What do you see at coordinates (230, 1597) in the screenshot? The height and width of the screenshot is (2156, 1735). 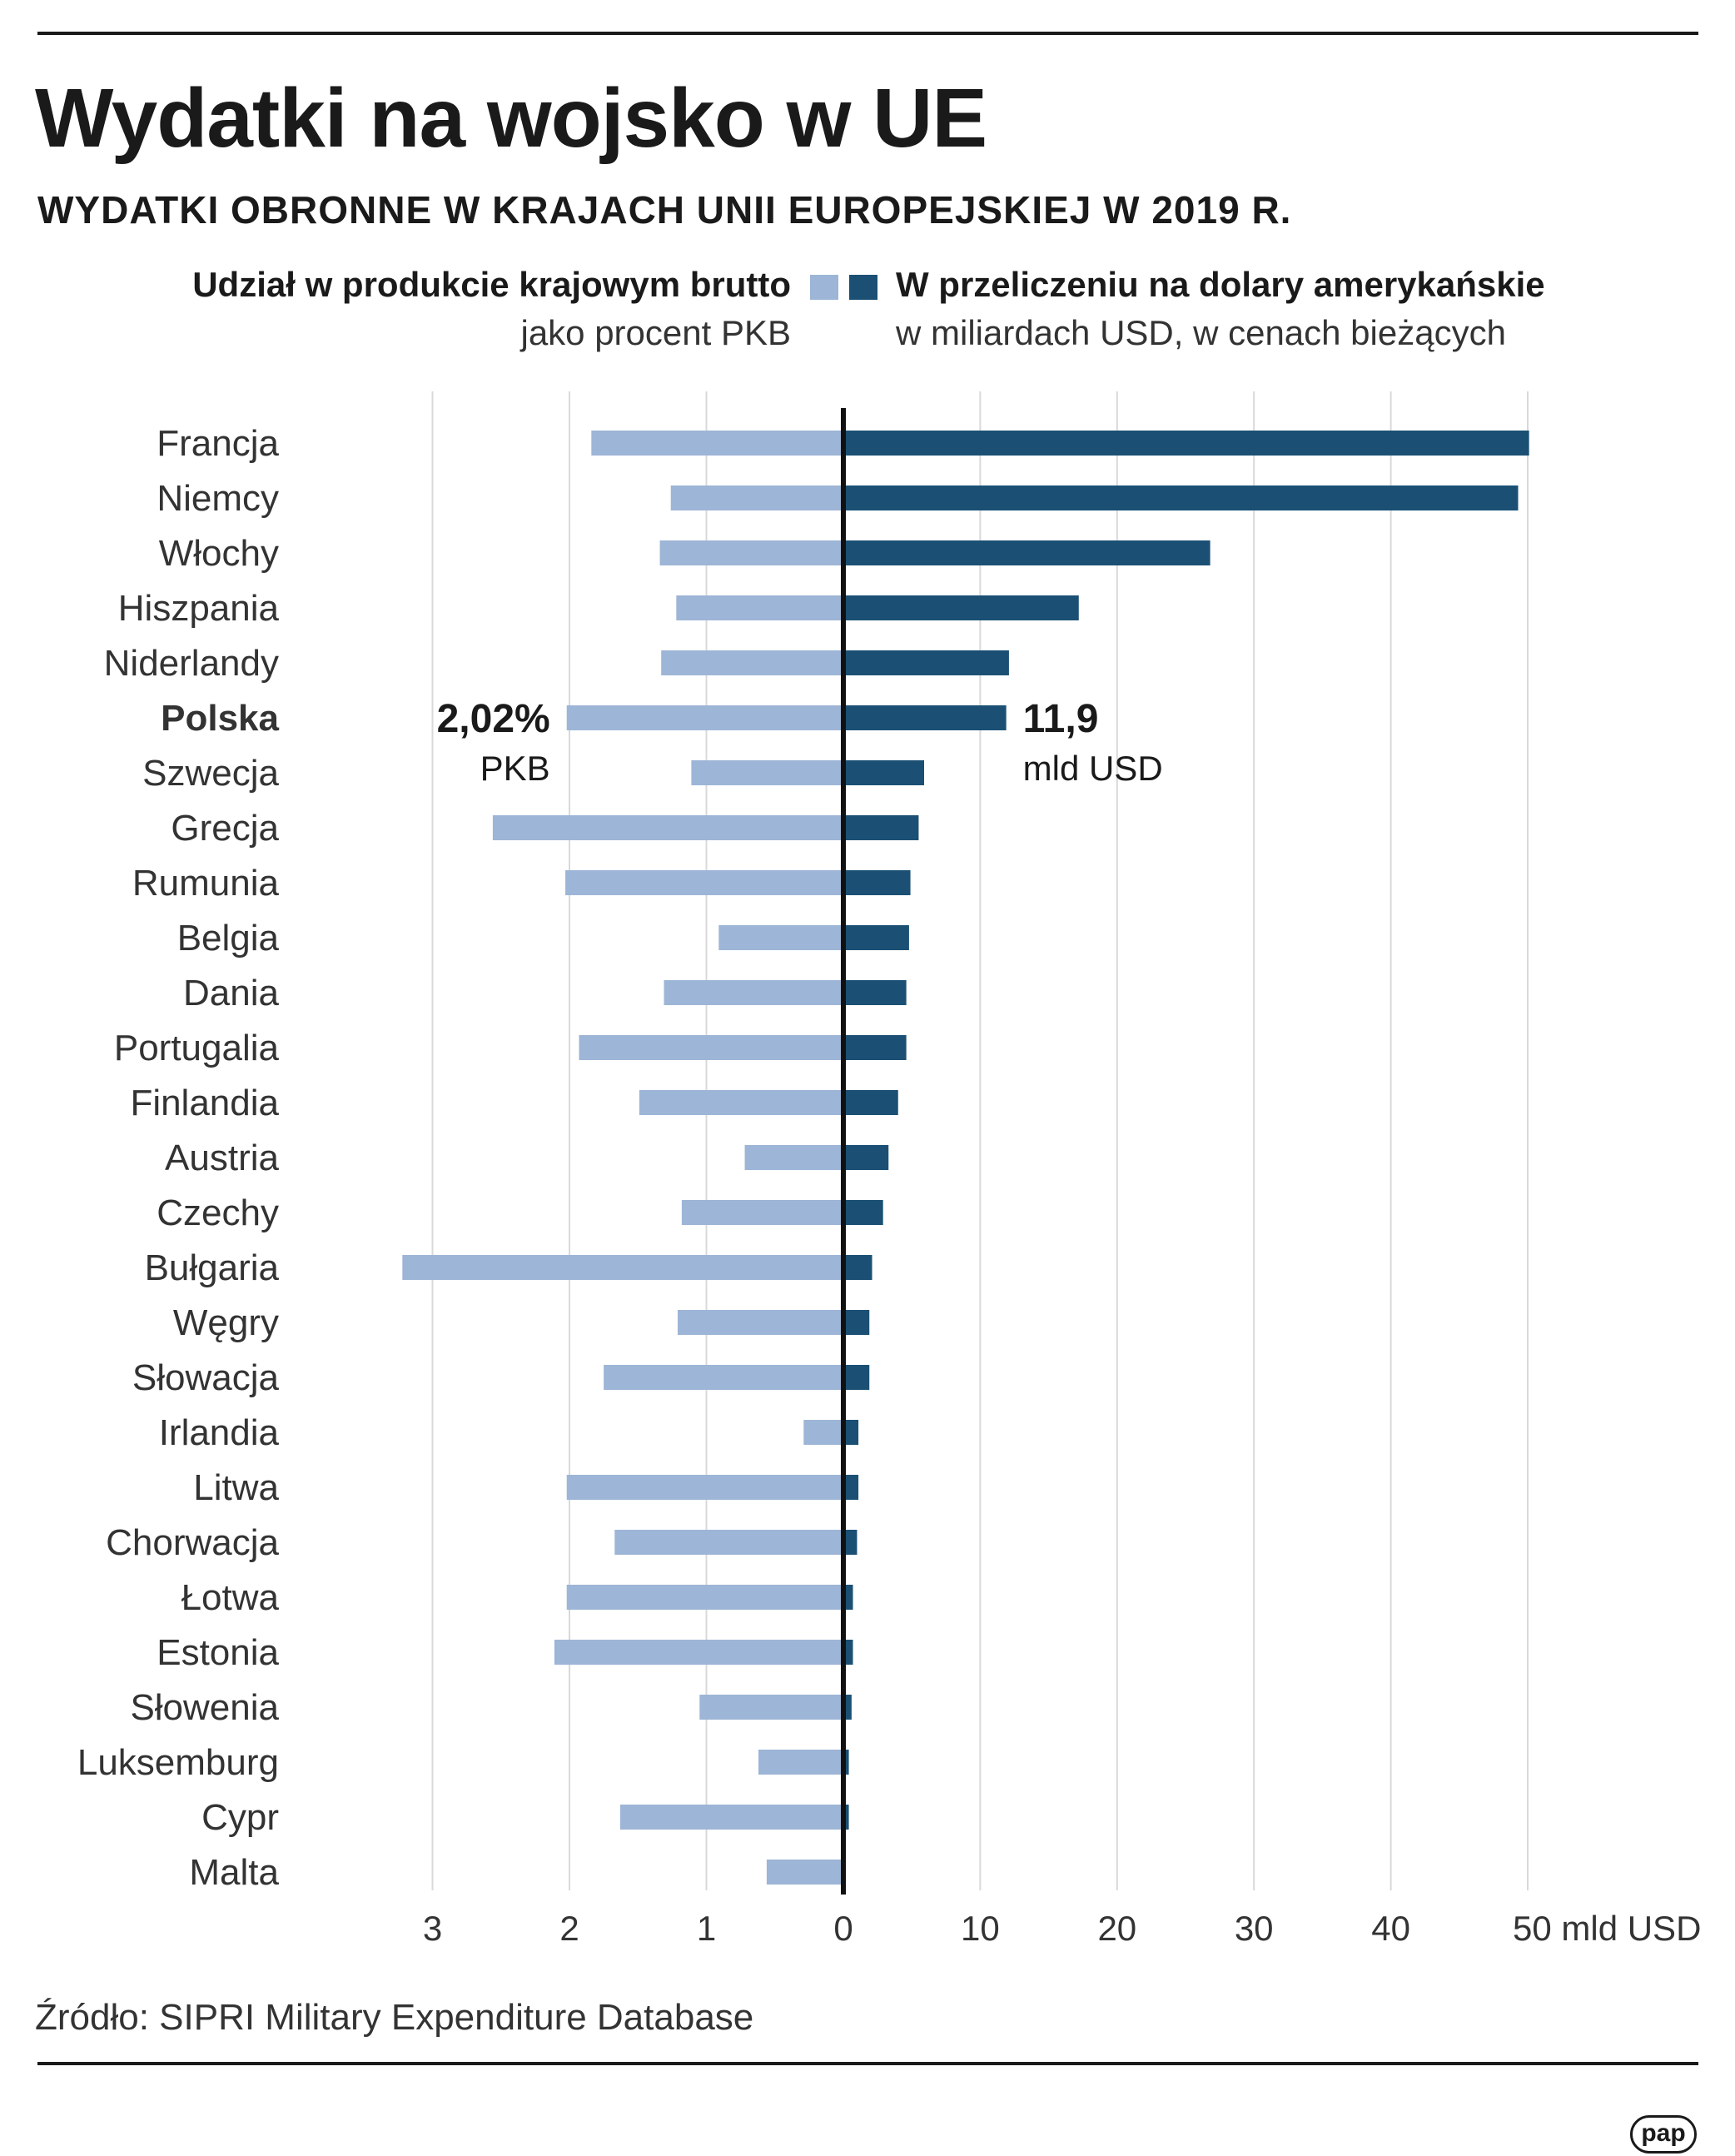 I see `category-label: Łotwa` at bounding box center [230, 1597].